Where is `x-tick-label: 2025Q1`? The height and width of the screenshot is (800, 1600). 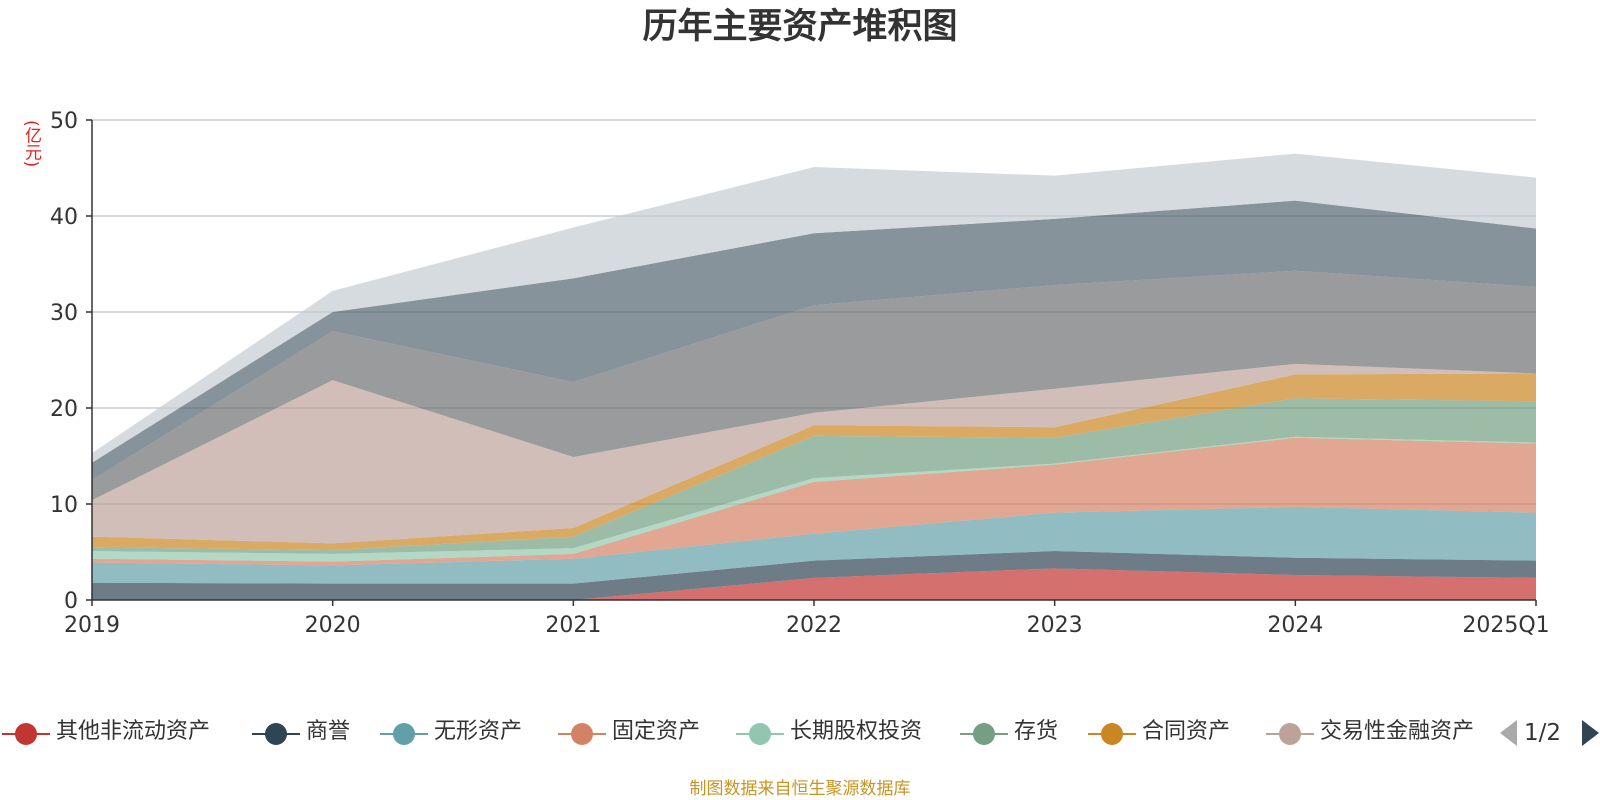
x-tick-label: 2025Q1 is located at coordinates (1505, 625).